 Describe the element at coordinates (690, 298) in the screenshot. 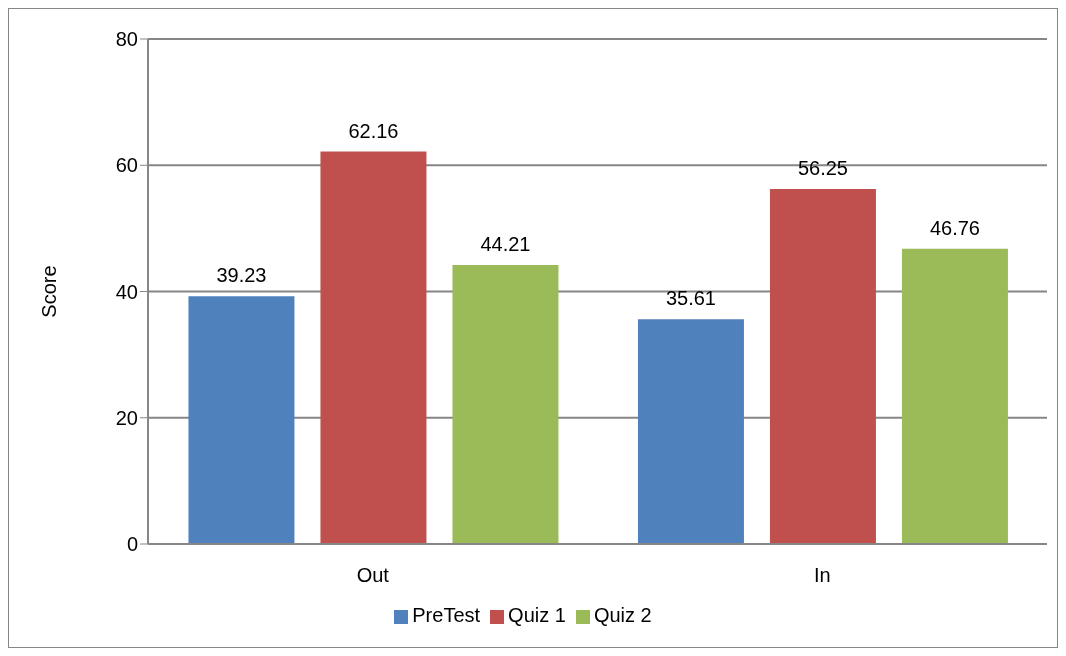

I see `data-label: 35.61` at that location.